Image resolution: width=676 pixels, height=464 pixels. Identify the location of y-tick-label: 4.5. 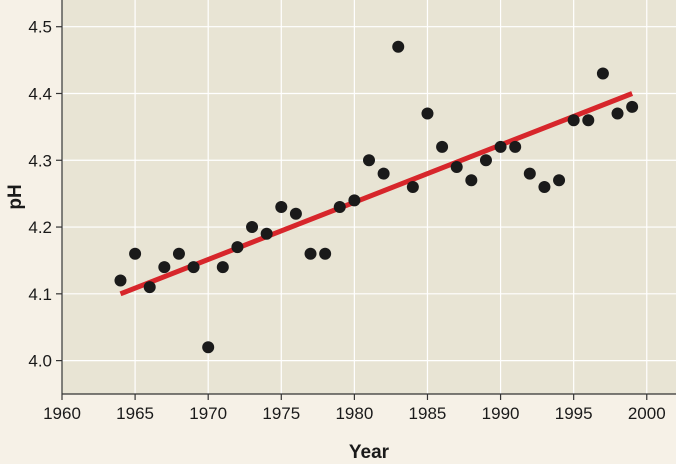
(40, 27).